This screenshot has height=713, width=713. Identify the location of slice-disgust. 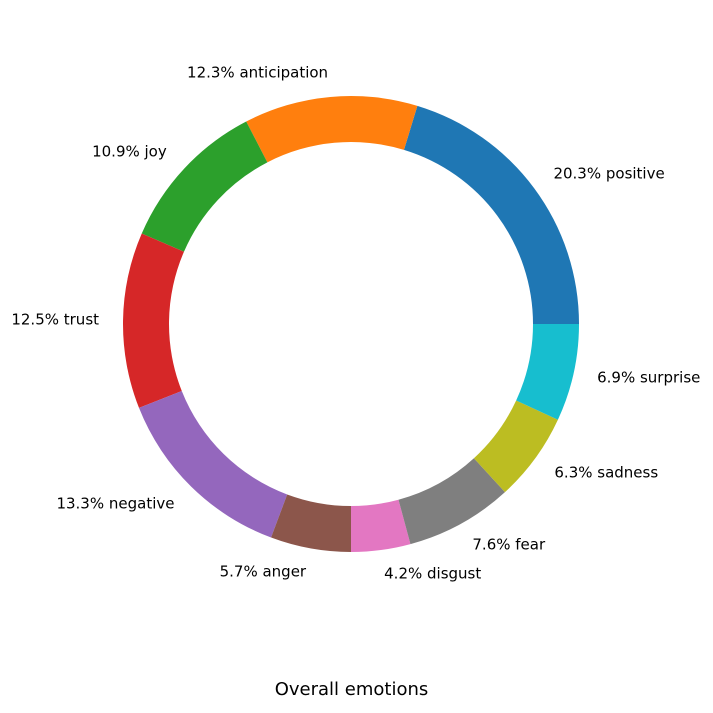
(381, 525).